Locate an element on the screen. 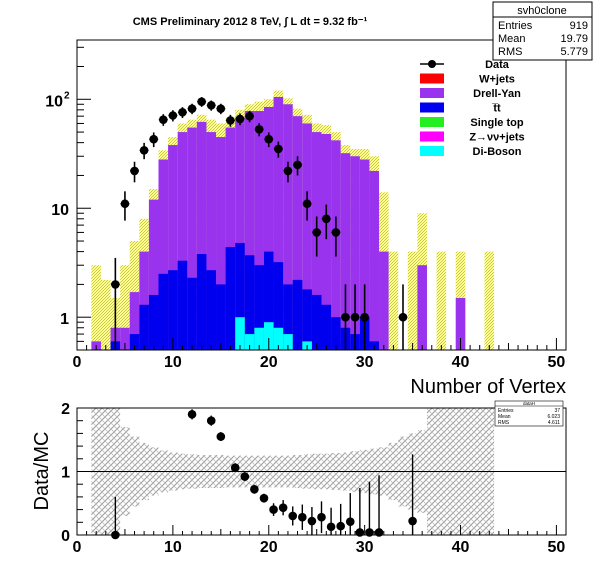  x-tick-label: 30 is located at coordinates (365, 362).